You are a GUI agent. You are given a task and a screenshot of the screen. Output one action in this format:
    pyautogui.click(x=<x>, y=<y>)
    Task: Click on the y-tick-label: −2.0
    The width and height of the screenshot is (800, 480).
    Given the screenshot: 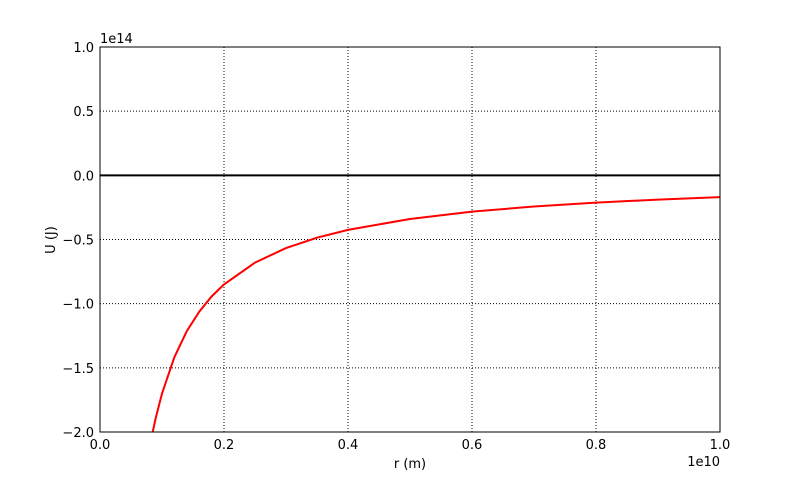 What is the action you would take?
    pyautogui.click(x=78, y=433)
    